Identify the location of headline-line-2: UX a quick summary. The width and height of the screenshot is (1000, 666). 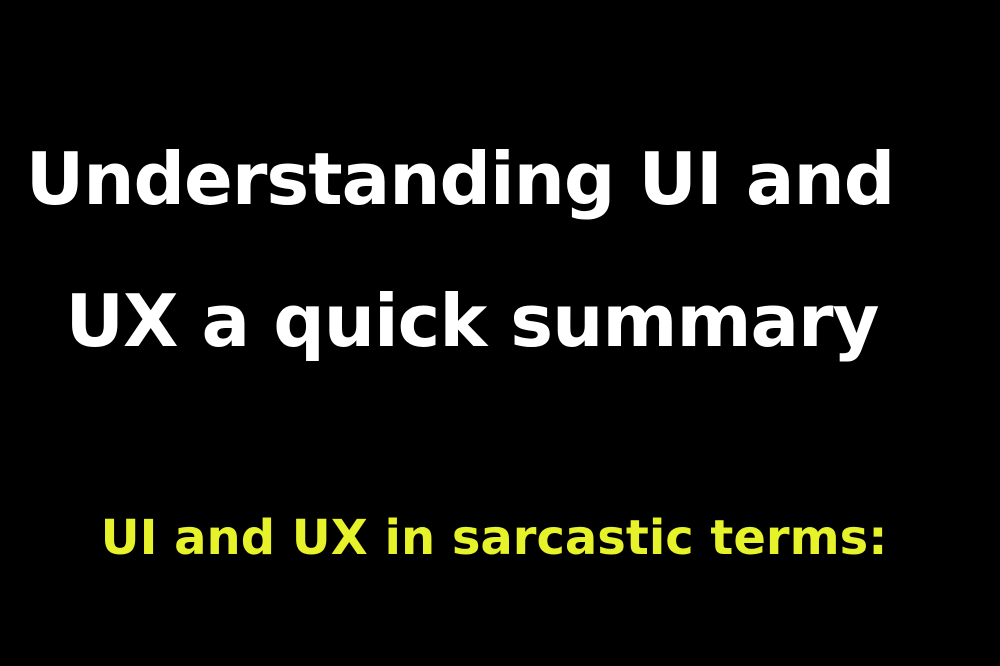
(472, 321).